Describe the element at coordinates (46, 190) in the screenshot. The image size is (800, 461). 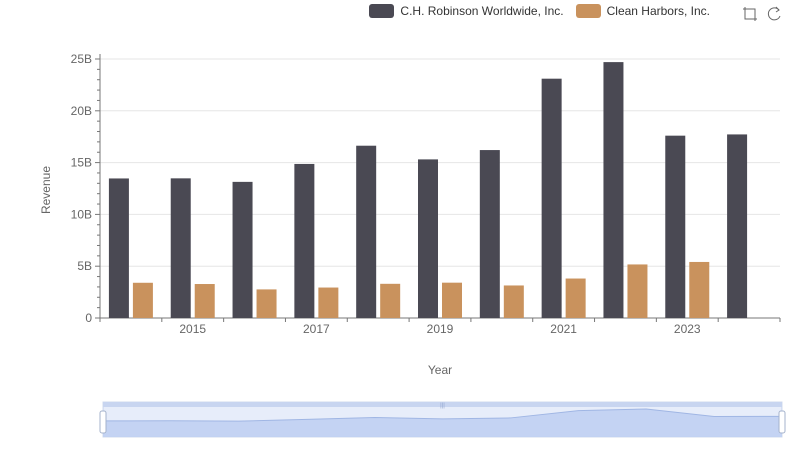
I see `y-axis-label: Revenue` at that location.